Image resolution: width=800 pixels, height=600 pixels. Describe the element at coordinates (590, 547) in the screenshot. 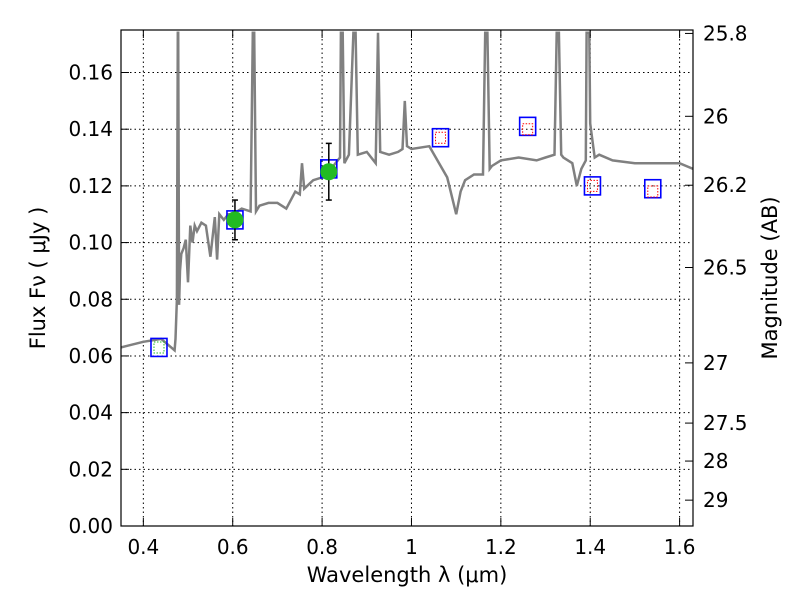

I see `x-tick-label: 1.4` at that location.